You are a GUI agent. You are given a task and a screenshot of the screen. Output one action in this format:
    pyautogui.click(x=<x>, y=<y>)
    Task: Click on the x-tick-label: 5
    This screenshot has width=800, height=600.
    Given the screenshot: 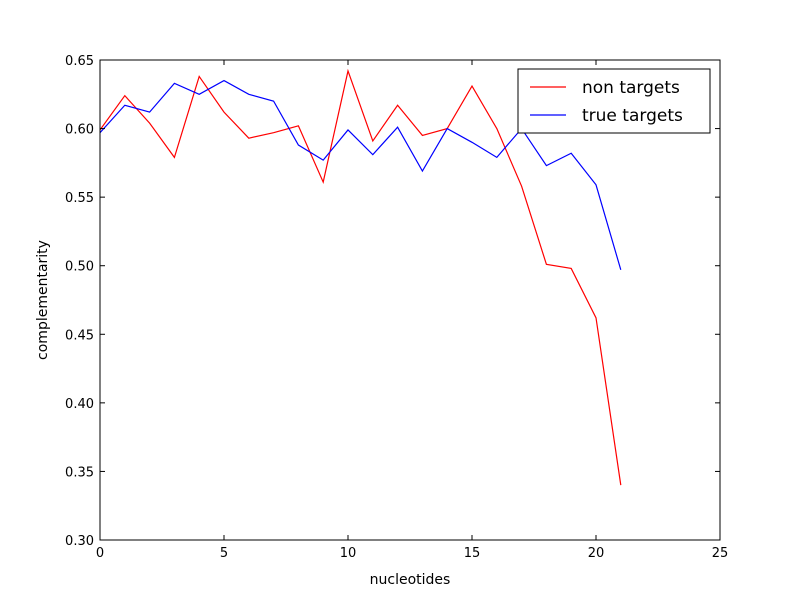 What is the action you would take?
    pyautogui.click(x=224, y=553)
    